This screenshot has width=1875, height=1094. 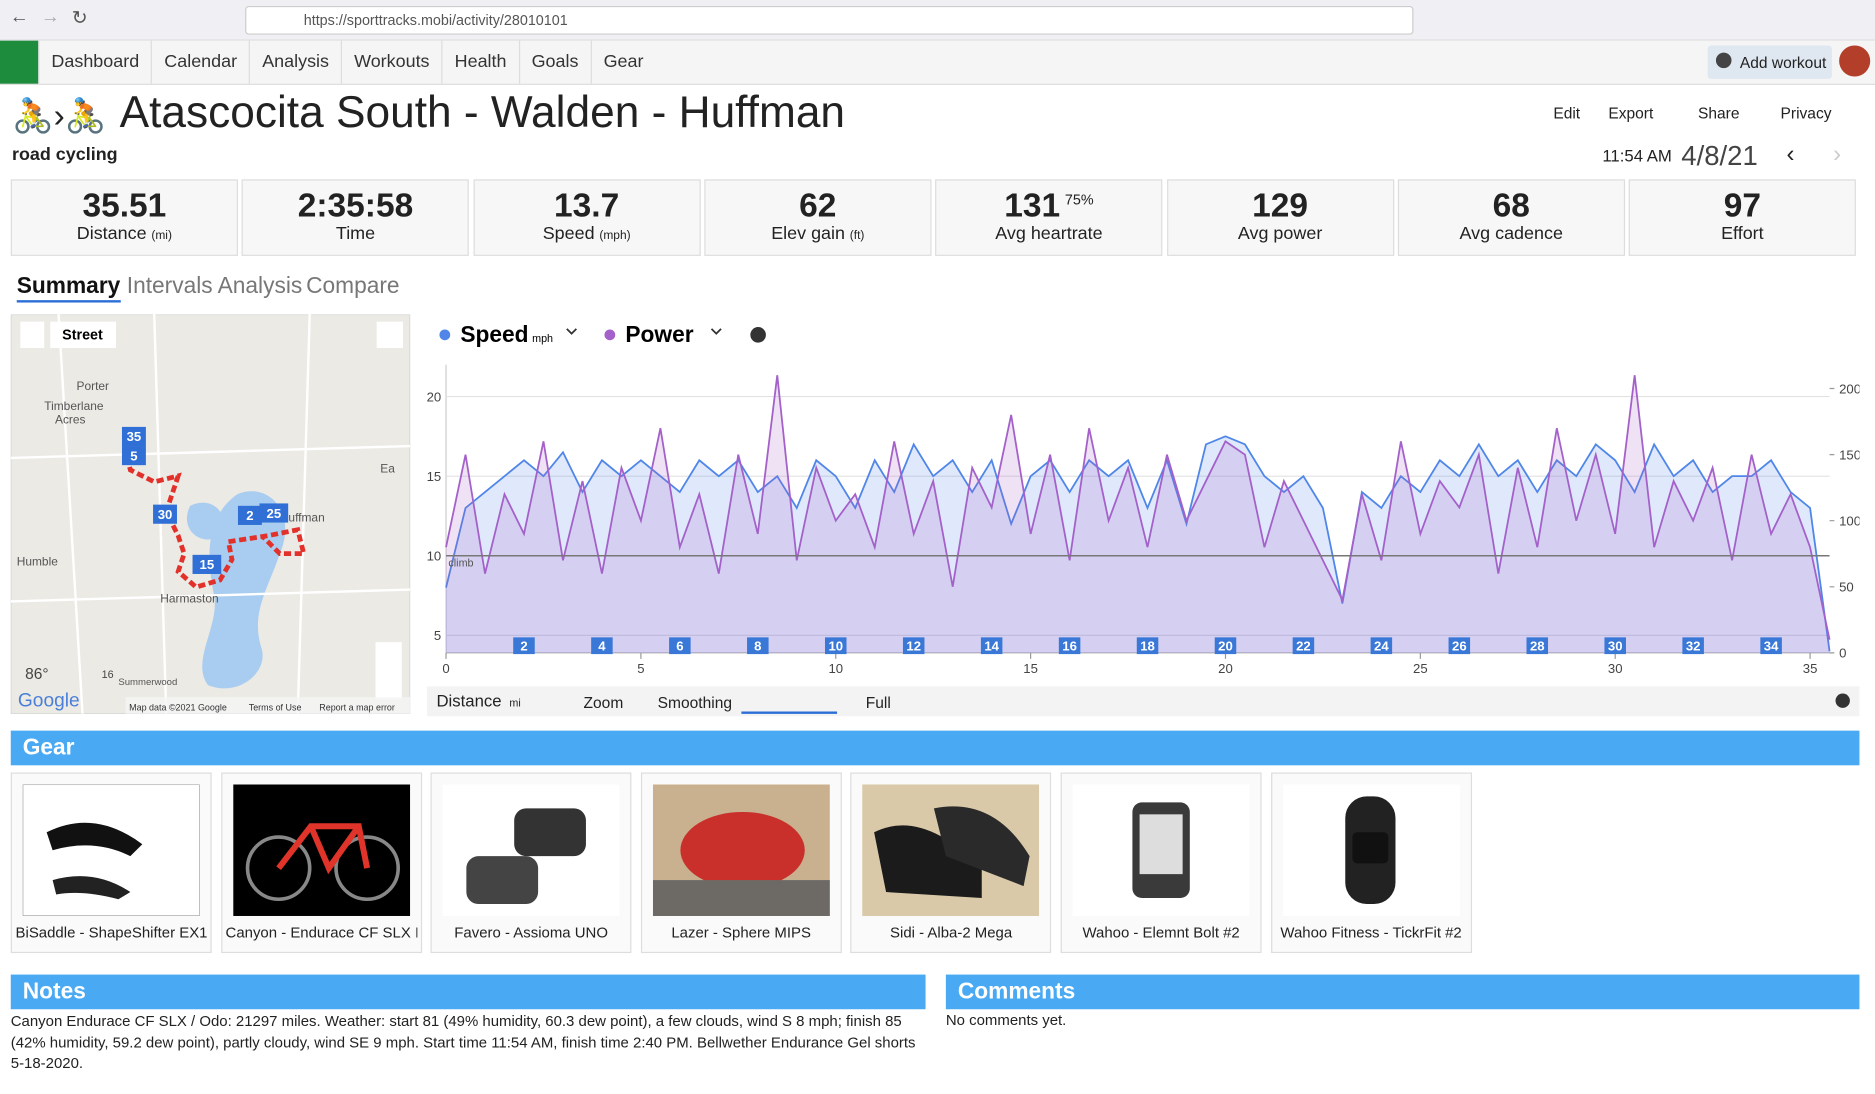 I want to click on zoom-controls, so click(x=388, y=671).